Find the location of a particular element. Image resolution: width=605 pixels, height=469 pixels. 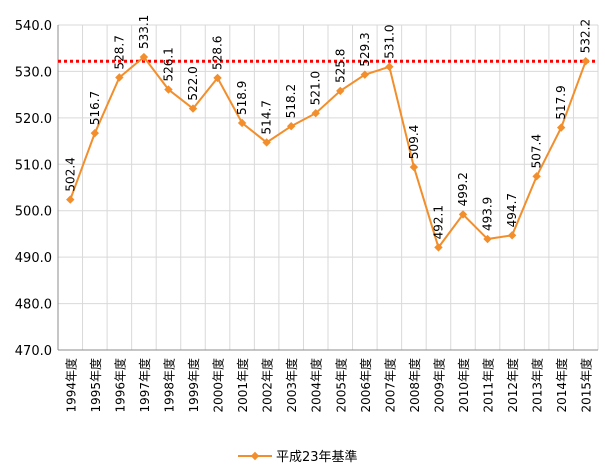

x-tick-label: 2012年度 is located at coordinates (512, 385).